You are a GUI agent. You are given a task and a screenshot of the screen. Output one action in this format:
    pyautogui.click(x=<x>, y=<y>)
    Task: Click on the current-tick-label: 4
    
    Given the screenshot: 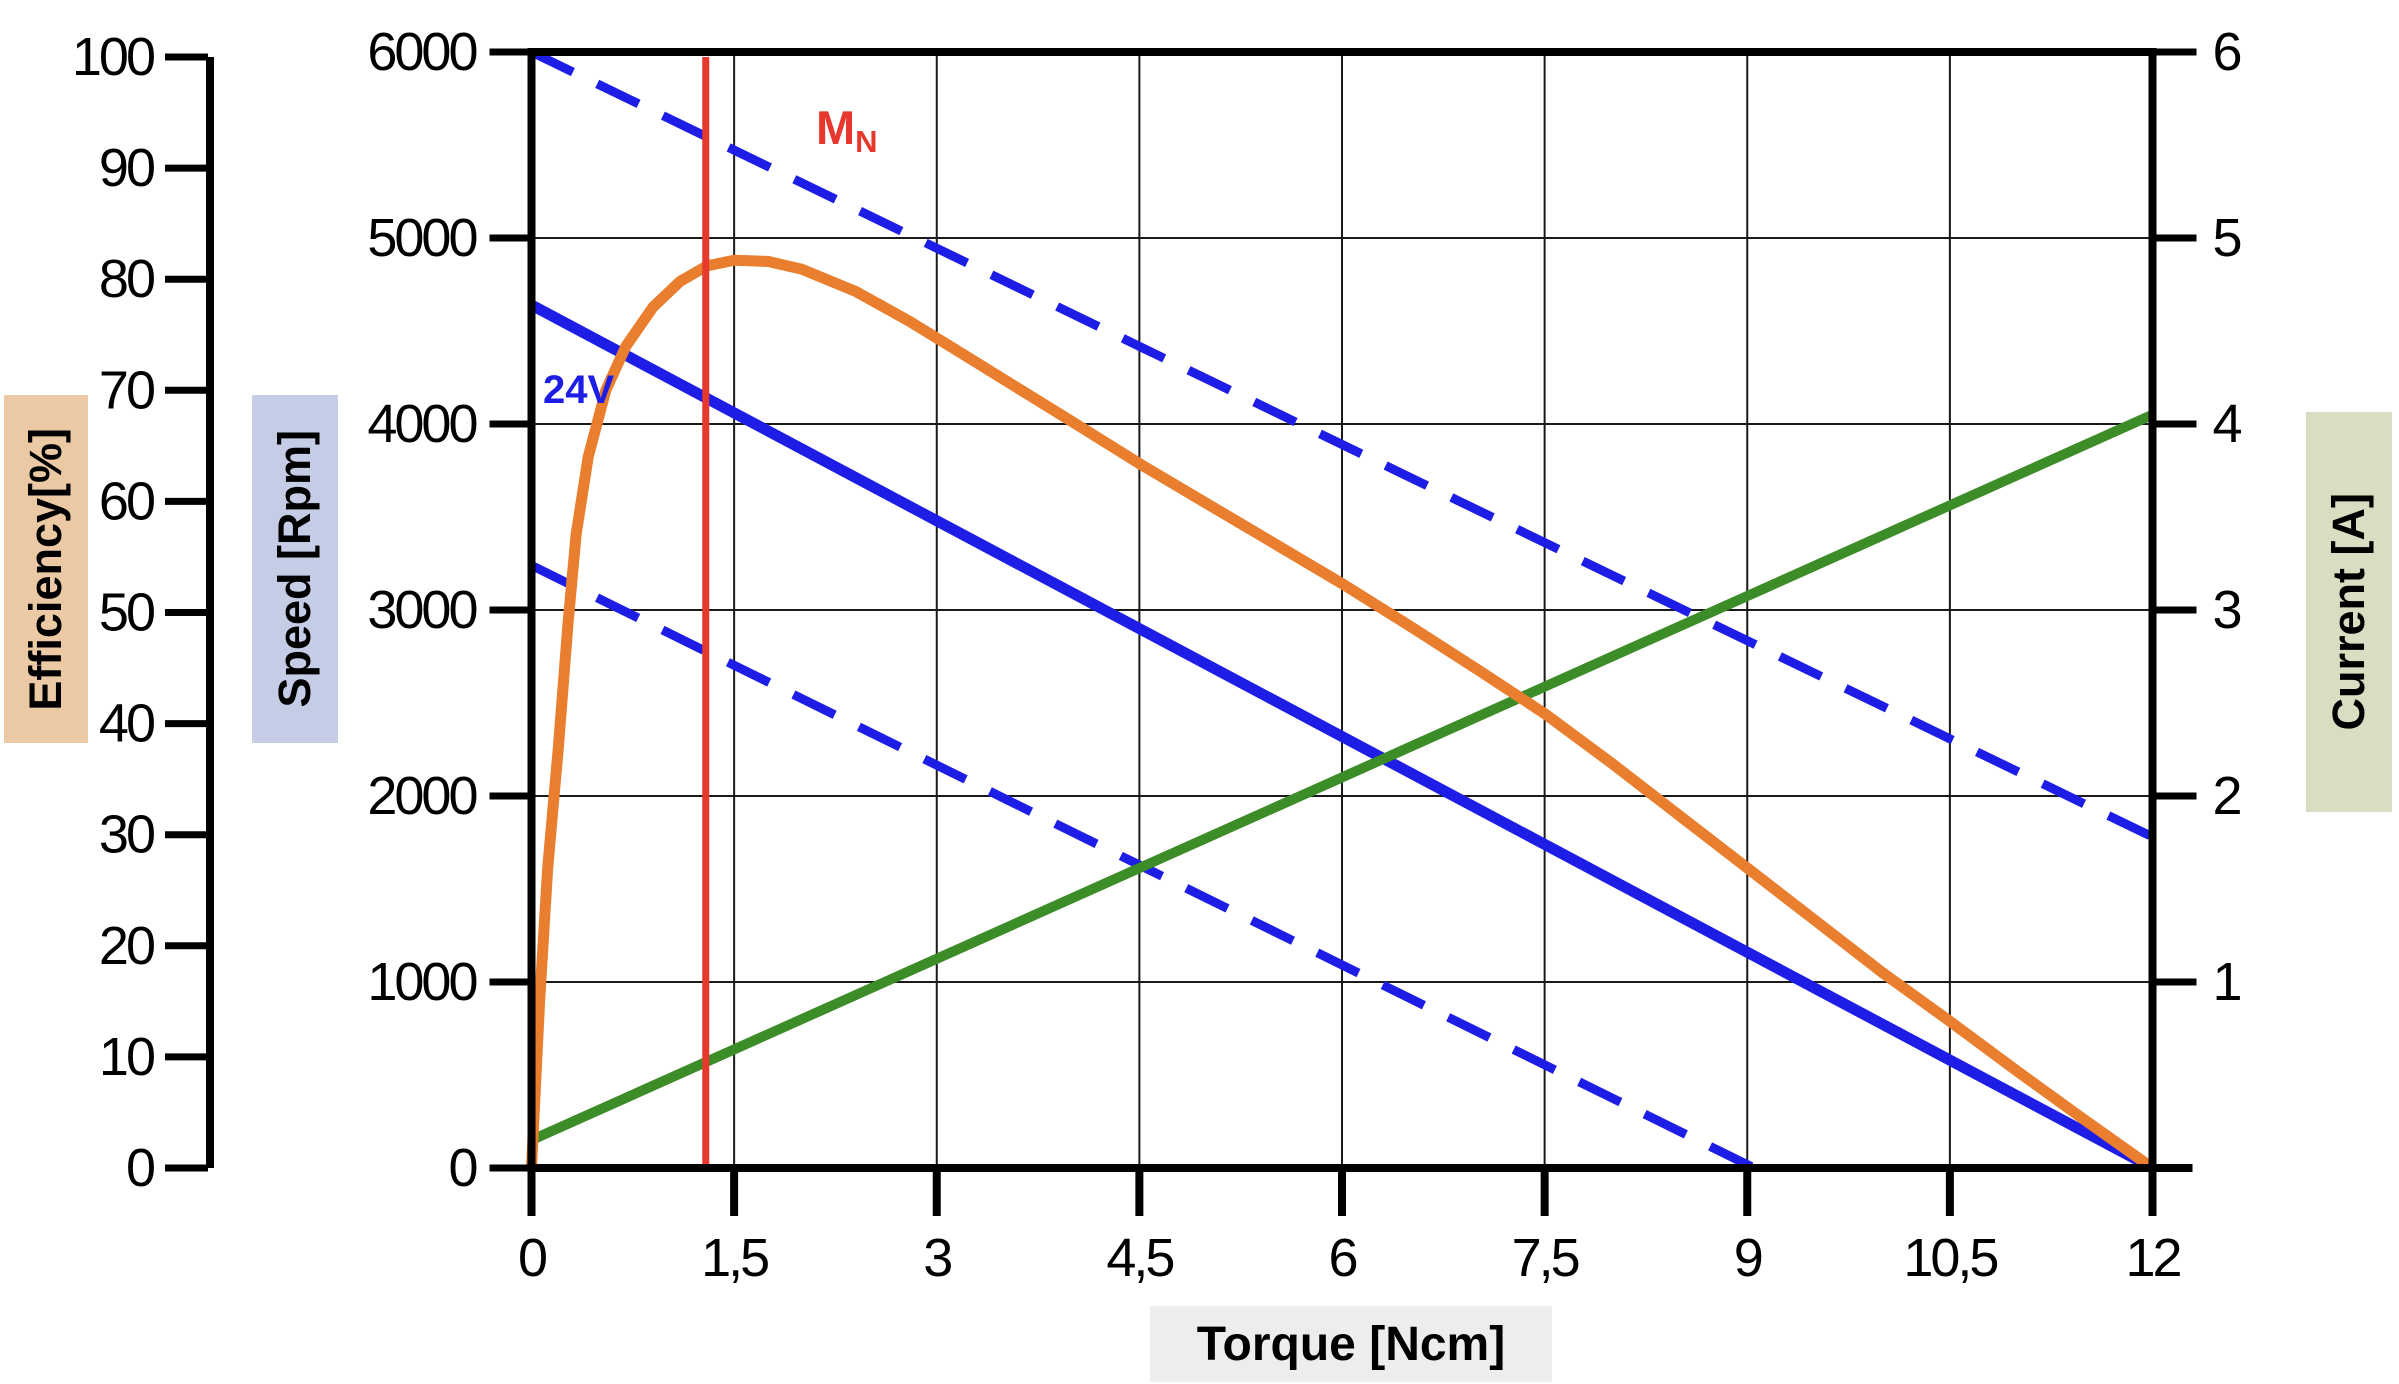 What is the action you would take?
    pyautogui.click(x=2227, y=424)
    